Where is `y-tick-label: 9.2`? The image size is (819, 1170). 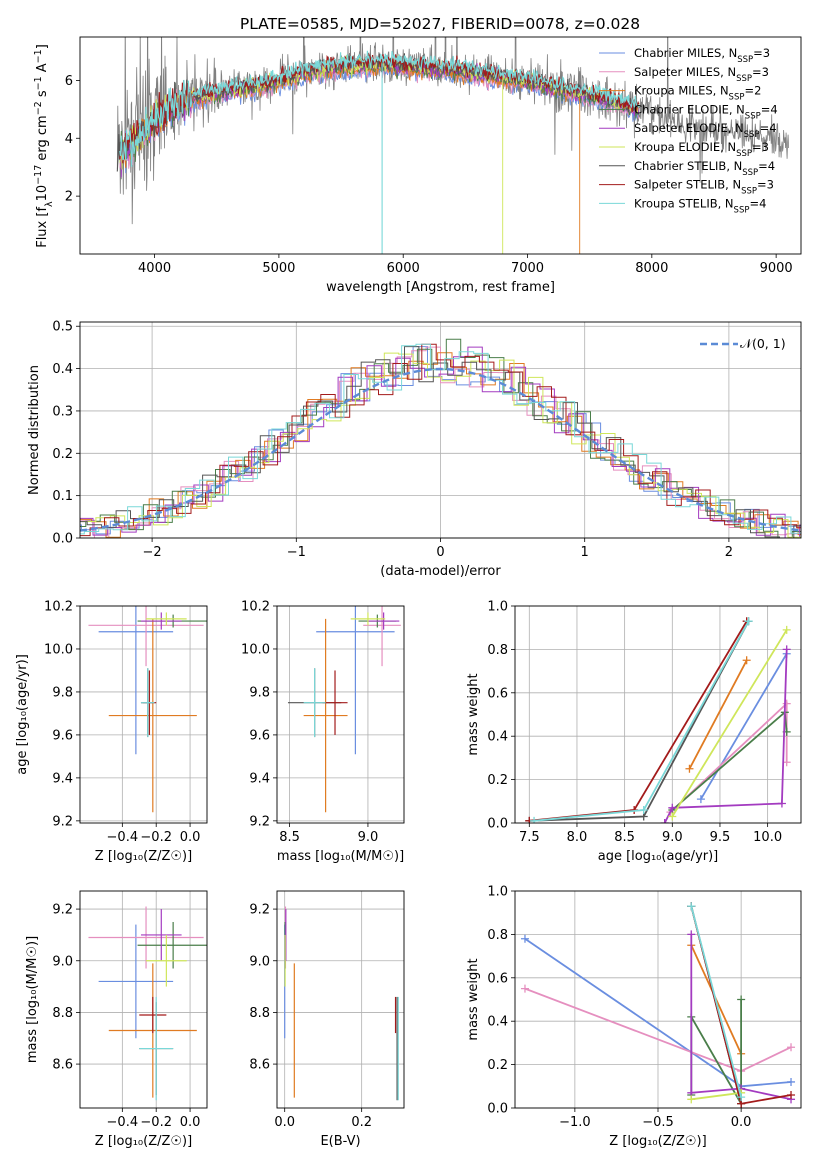 y-tick-label: 9.2 is located at coordinates (259, 910).